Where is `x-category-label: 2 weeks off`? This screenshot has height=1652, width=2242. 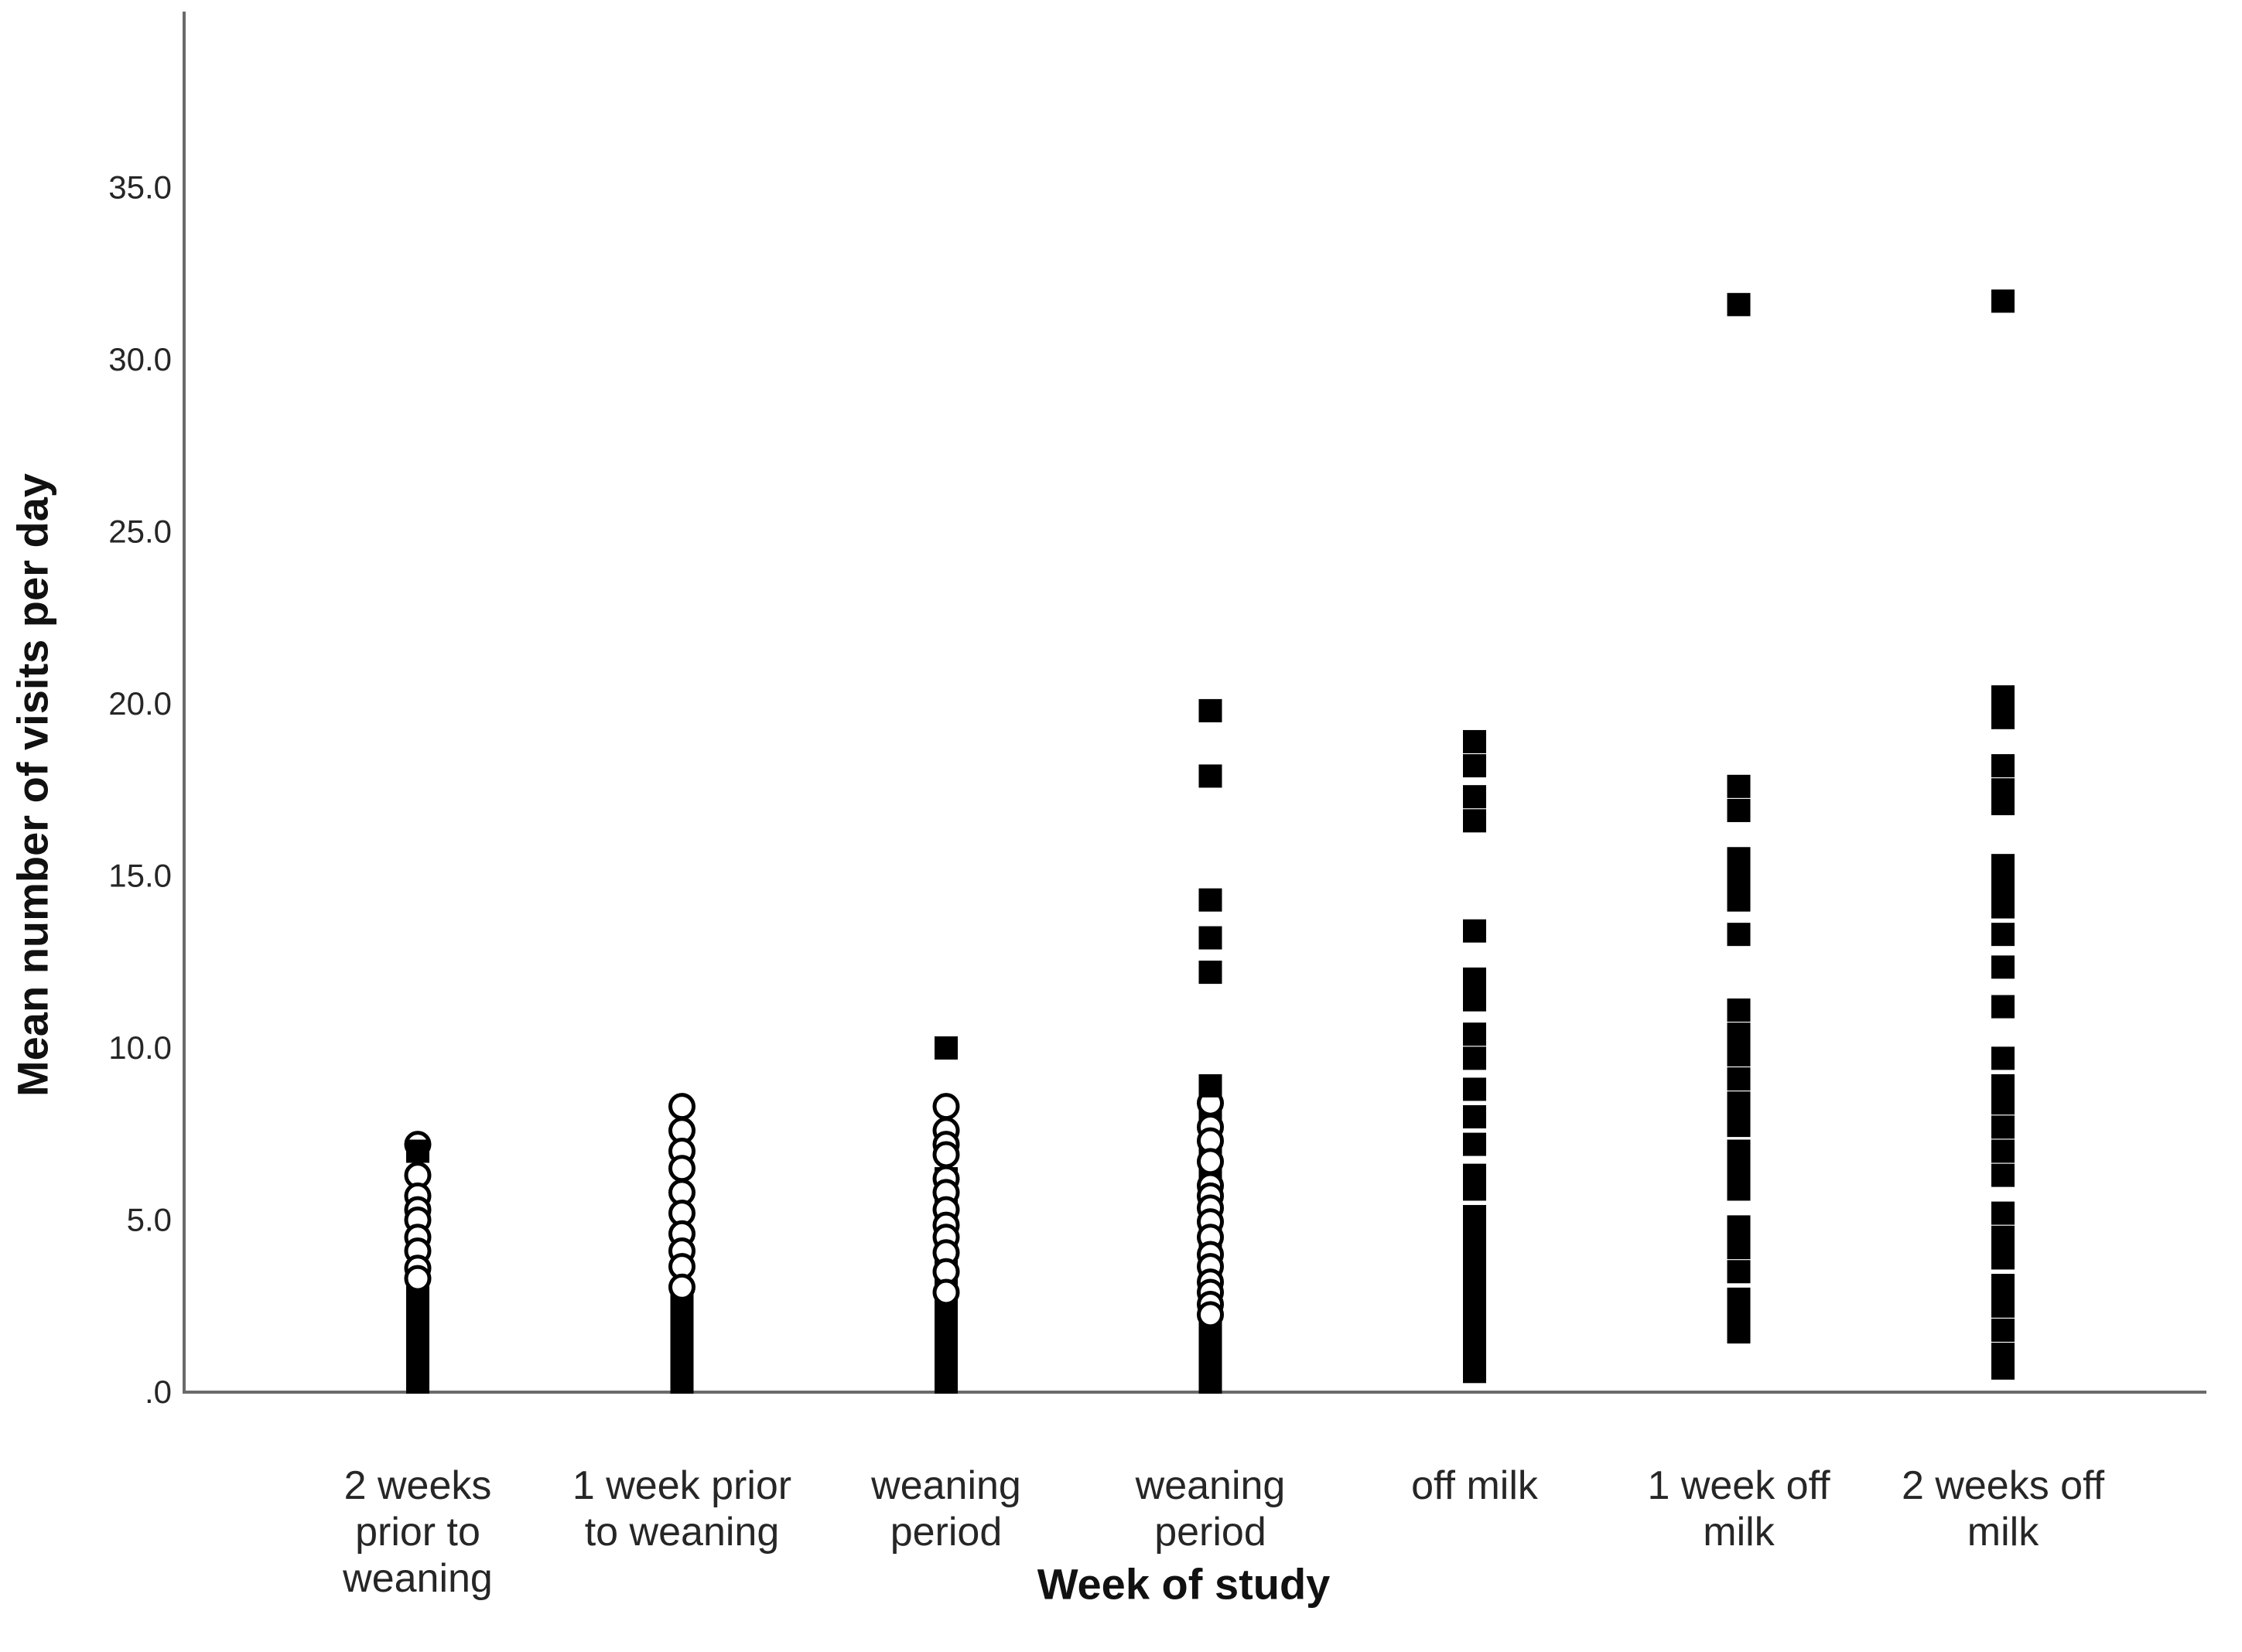
x-category-label: 2 weeks off is located at coordinates (2004, 1485).